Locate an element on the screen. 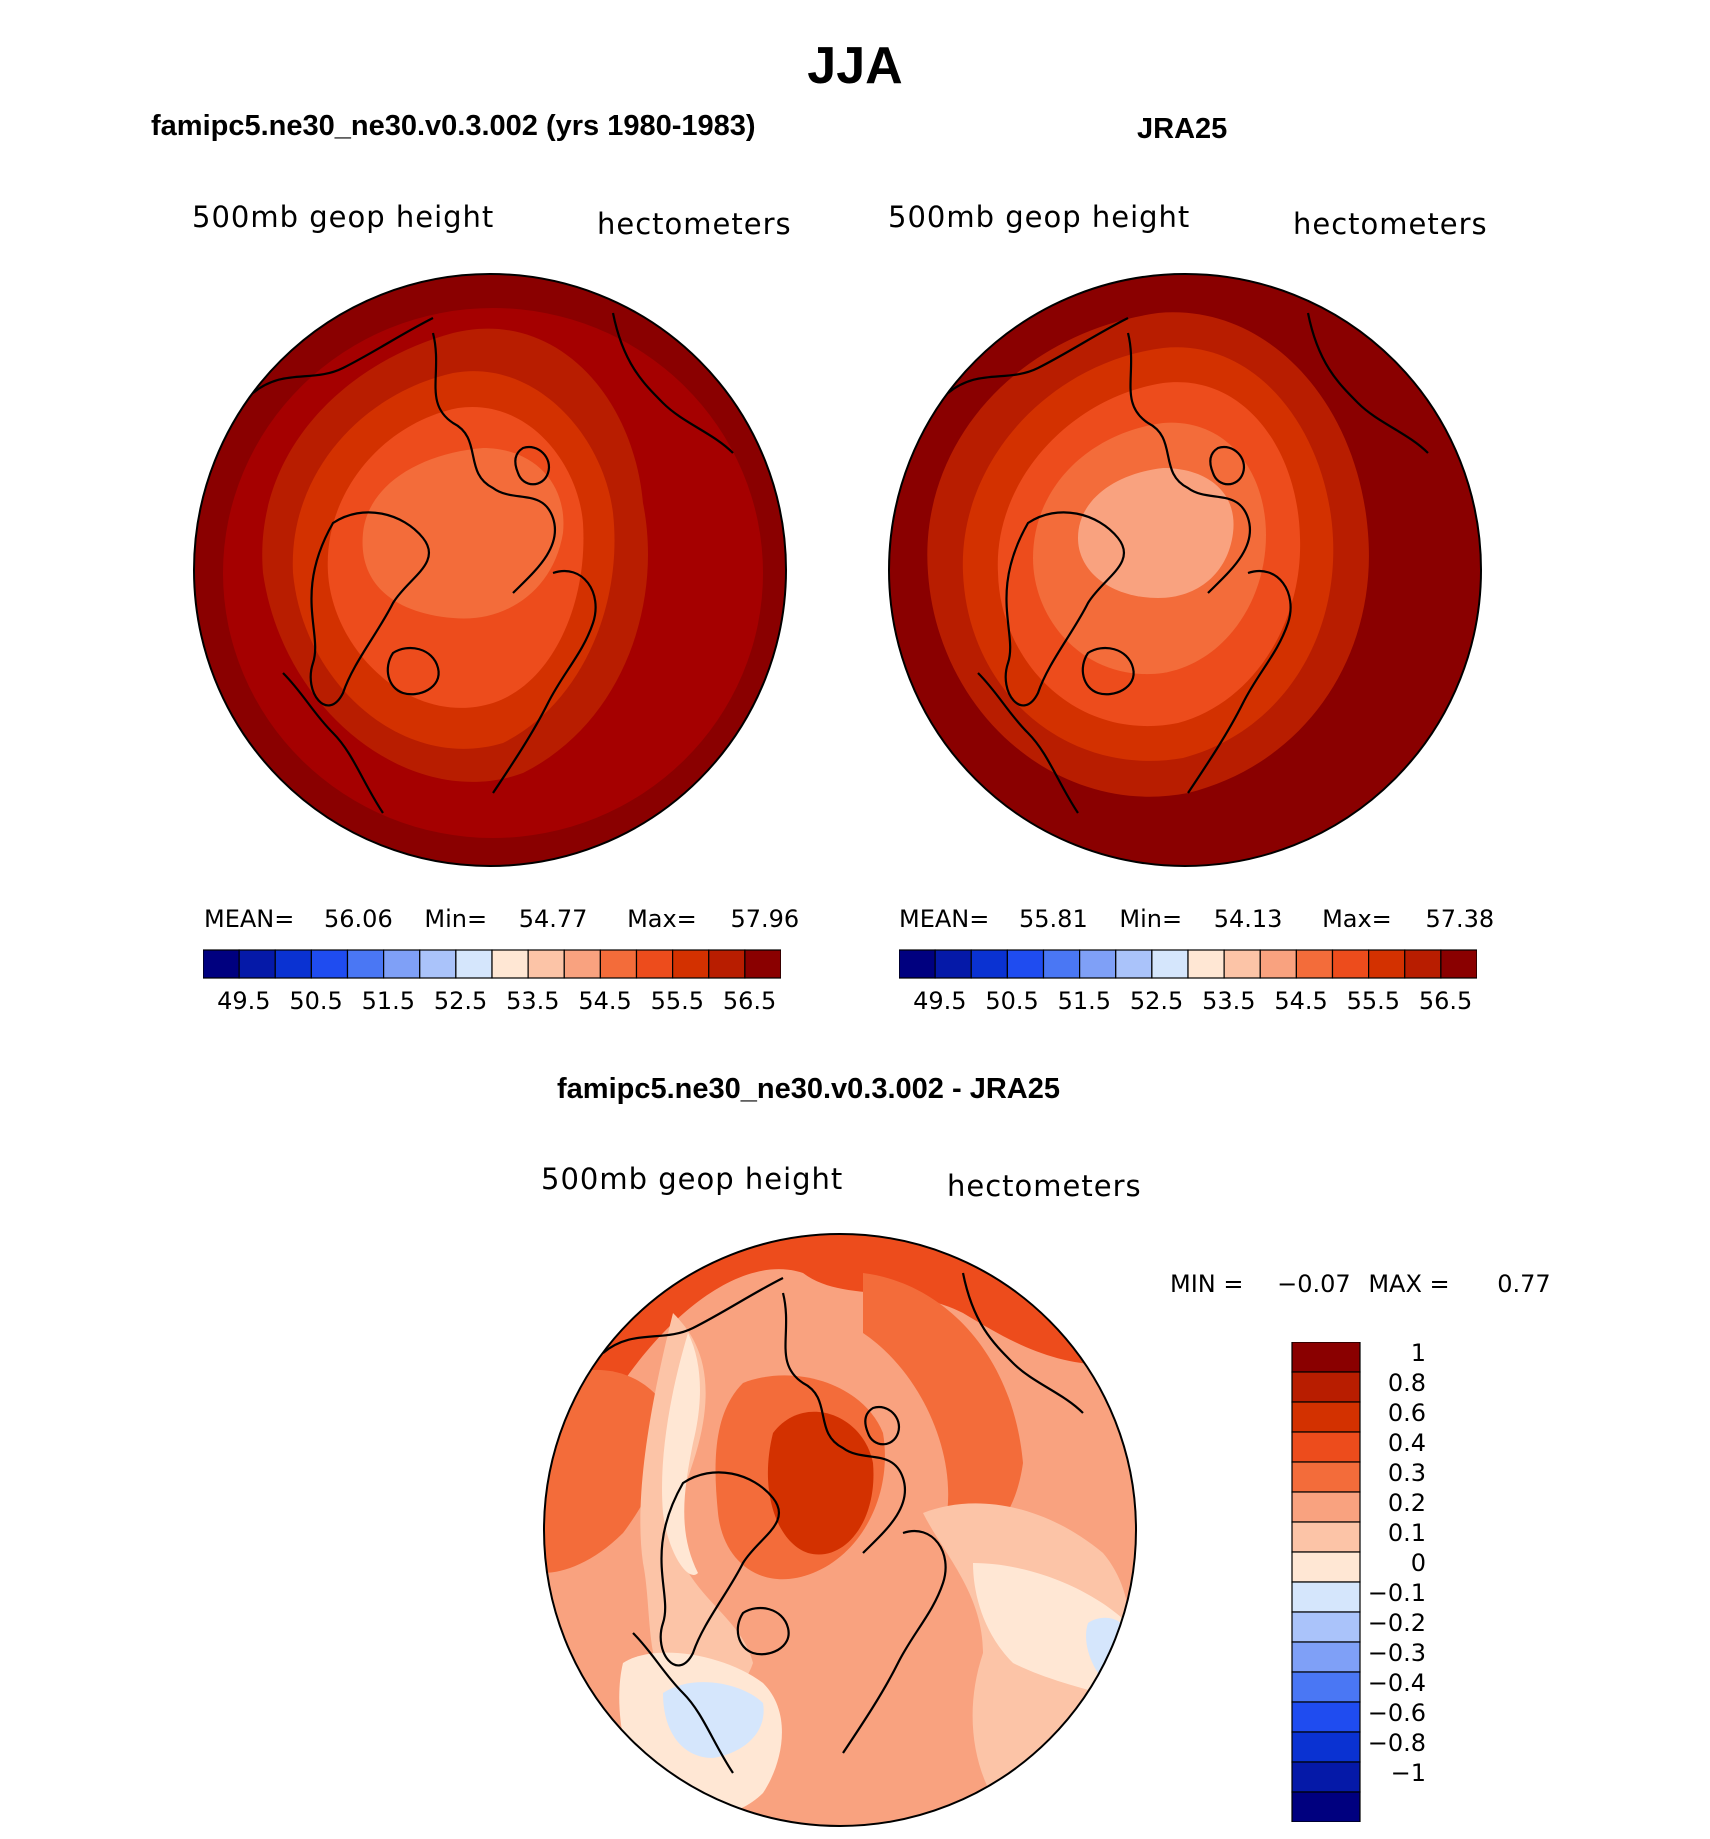 The height and width of the screenshot is (1839, 1710). panel-2-min-label: Min= is located at coordinates (1151, 919).